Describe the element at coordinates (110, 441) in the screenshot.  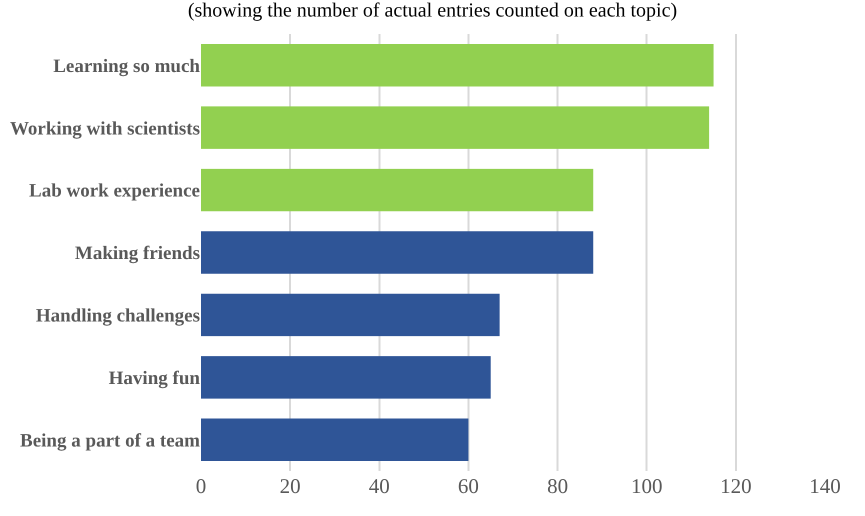
I see `y-tick-label: Being a part of a team` at that location.